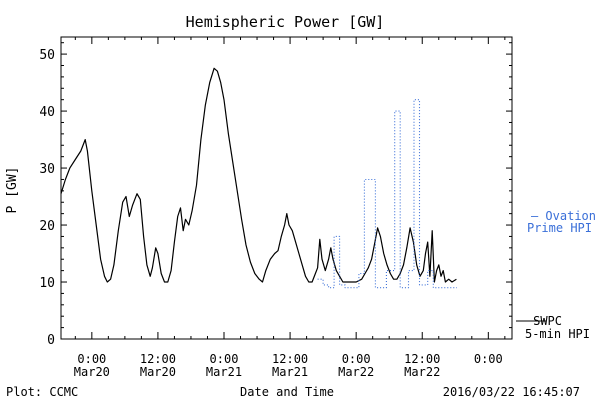  What do you see at coordinates (559, 228) in the screenshot?
I see `legend-ovation-line2: Prime HPI` at bounding box center [559, 228].